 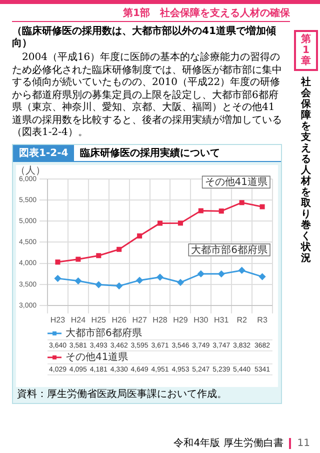 What do you see at coordinates (160, 319) in the screenshot?
I see `x-tick-label: H28` at bounding box center [160, 319].